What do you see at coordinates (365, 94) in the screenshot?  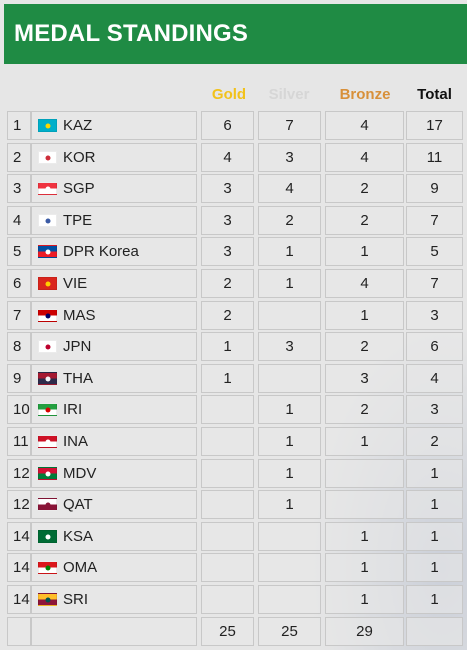 I see `bronze-column-header: Bronze` at bounding box center [365, 94].